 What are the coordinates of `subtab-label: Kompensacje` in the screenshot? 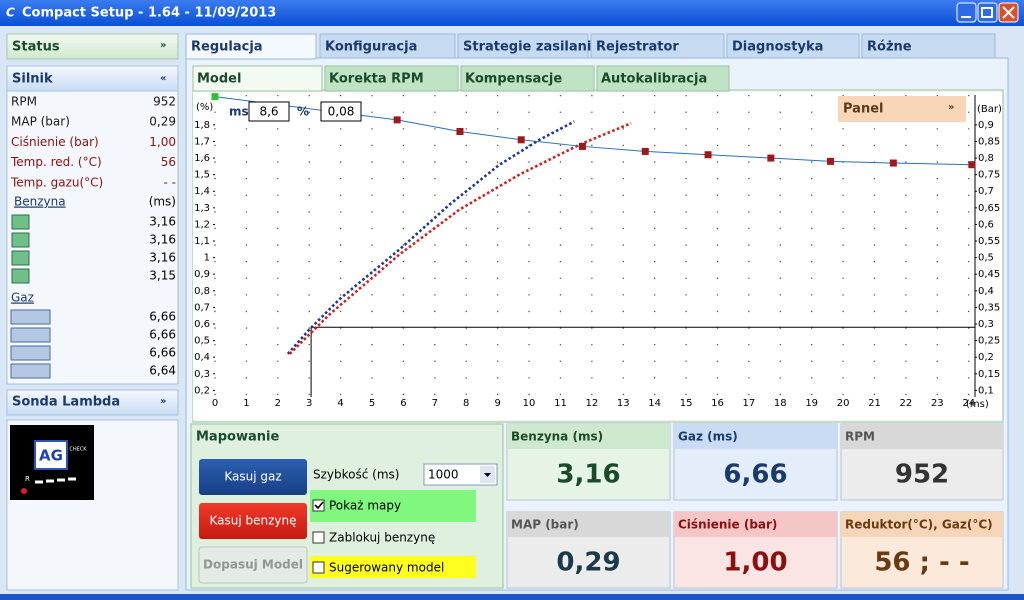 It's located at (513, 79).